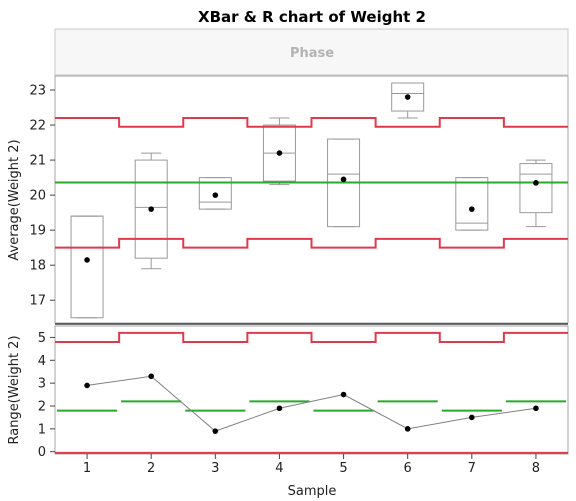 Image resolution: width=576 pixels, height=501 pixels. Describe the element at coordinates (14, 199) in the screenshot. I see `xbar-y-axis-label: Average(Weight 2)` at that location.